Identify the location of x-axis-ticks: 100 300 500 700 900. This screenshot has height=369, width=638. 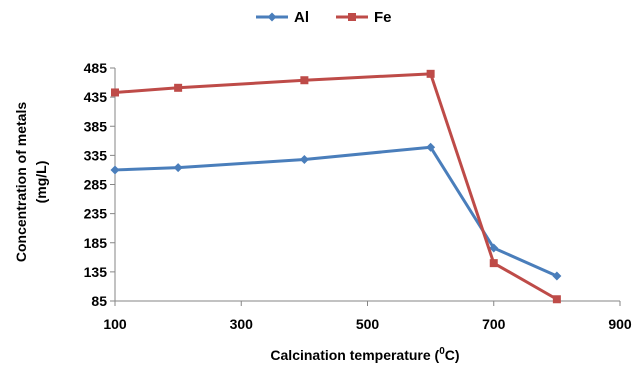
(367, 316).